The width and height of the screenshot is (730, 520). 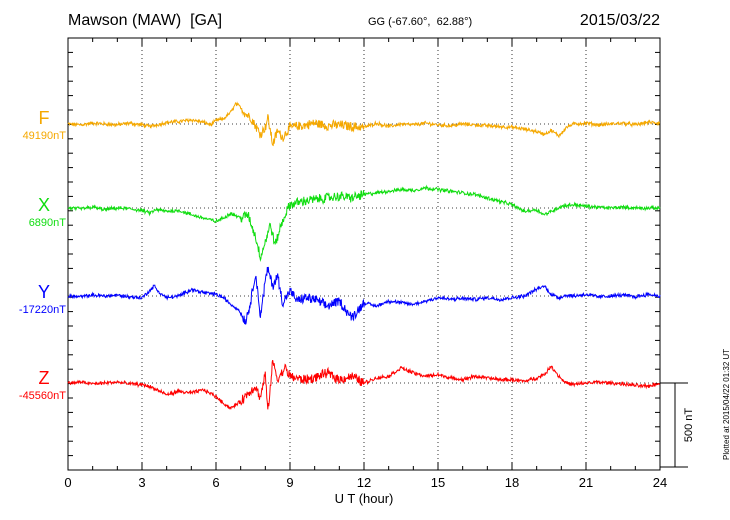 What do you see at coordinates (364, 223) in the screenshot?
I see `series-line-x` at bounding box center [364, 223].